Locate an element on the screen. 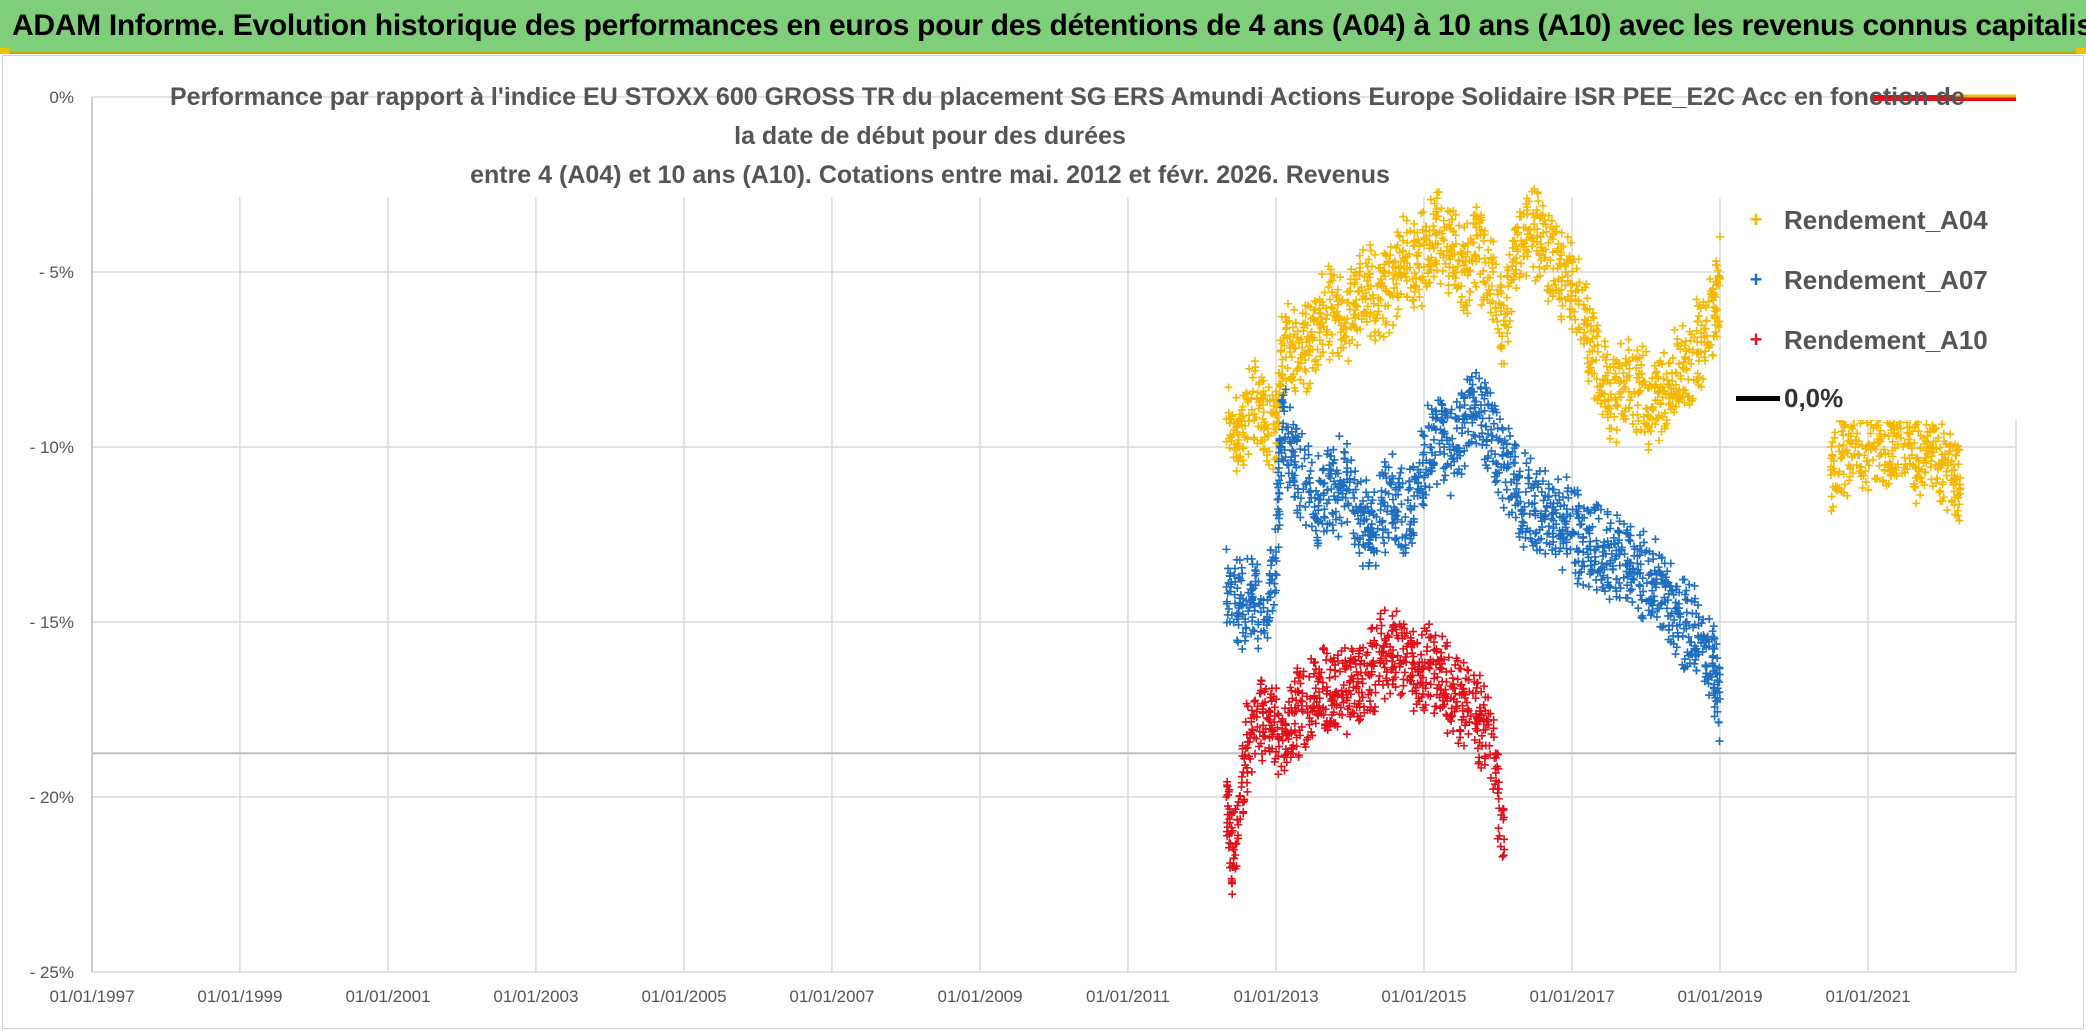  legend-item-a10: + Rendement_A10 is located at coordinates (1890, 340).